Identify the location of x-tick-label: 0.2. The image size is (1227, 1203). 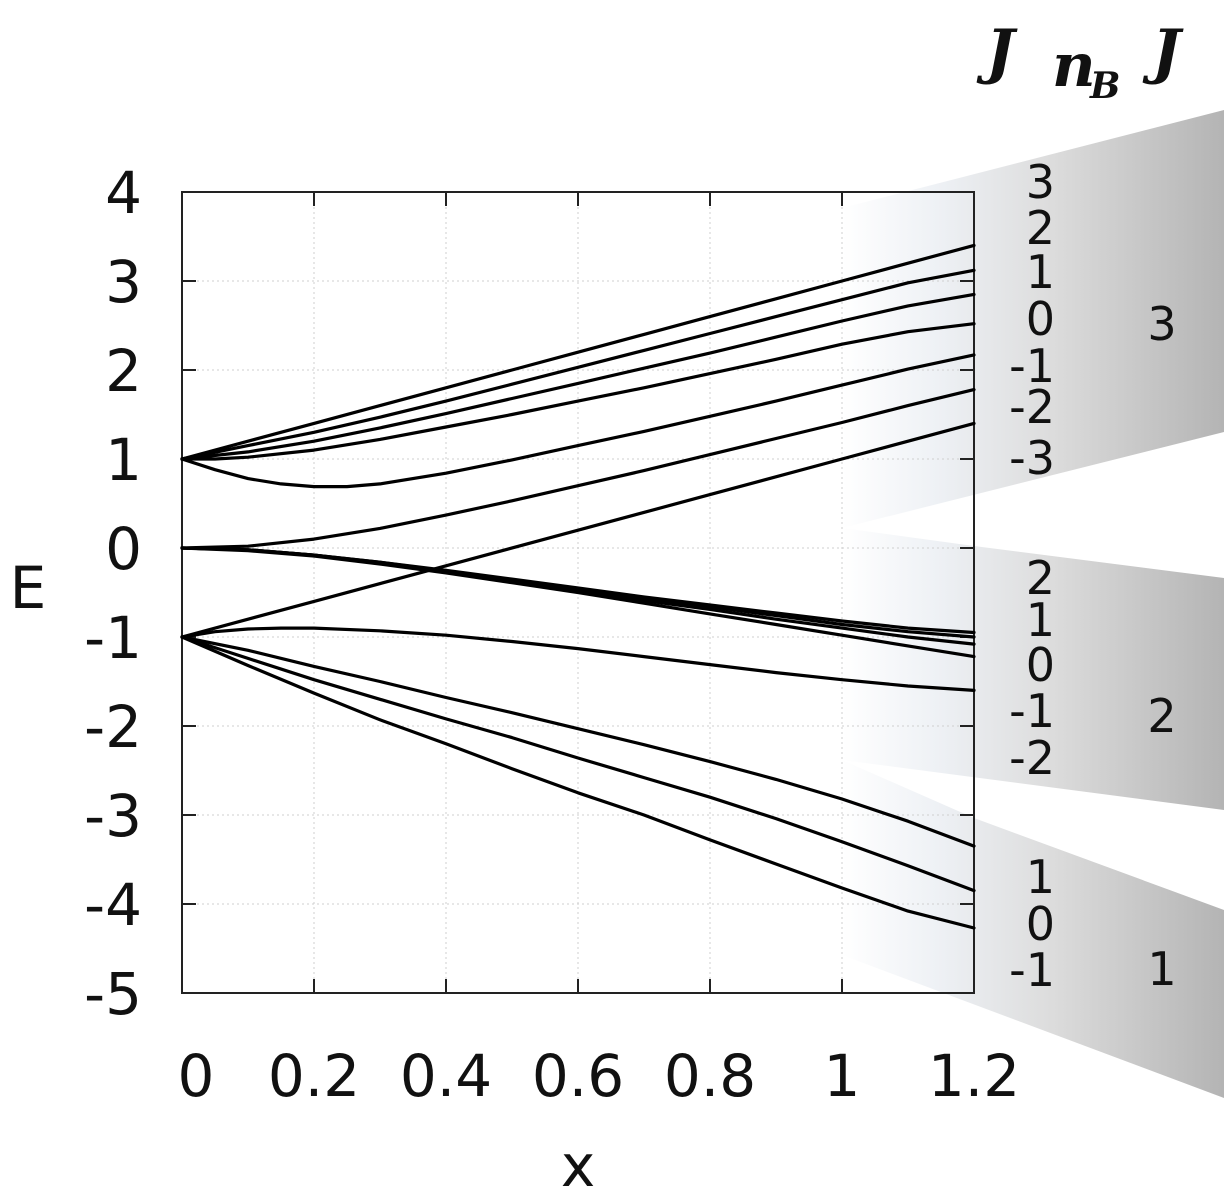
(314, 1076).